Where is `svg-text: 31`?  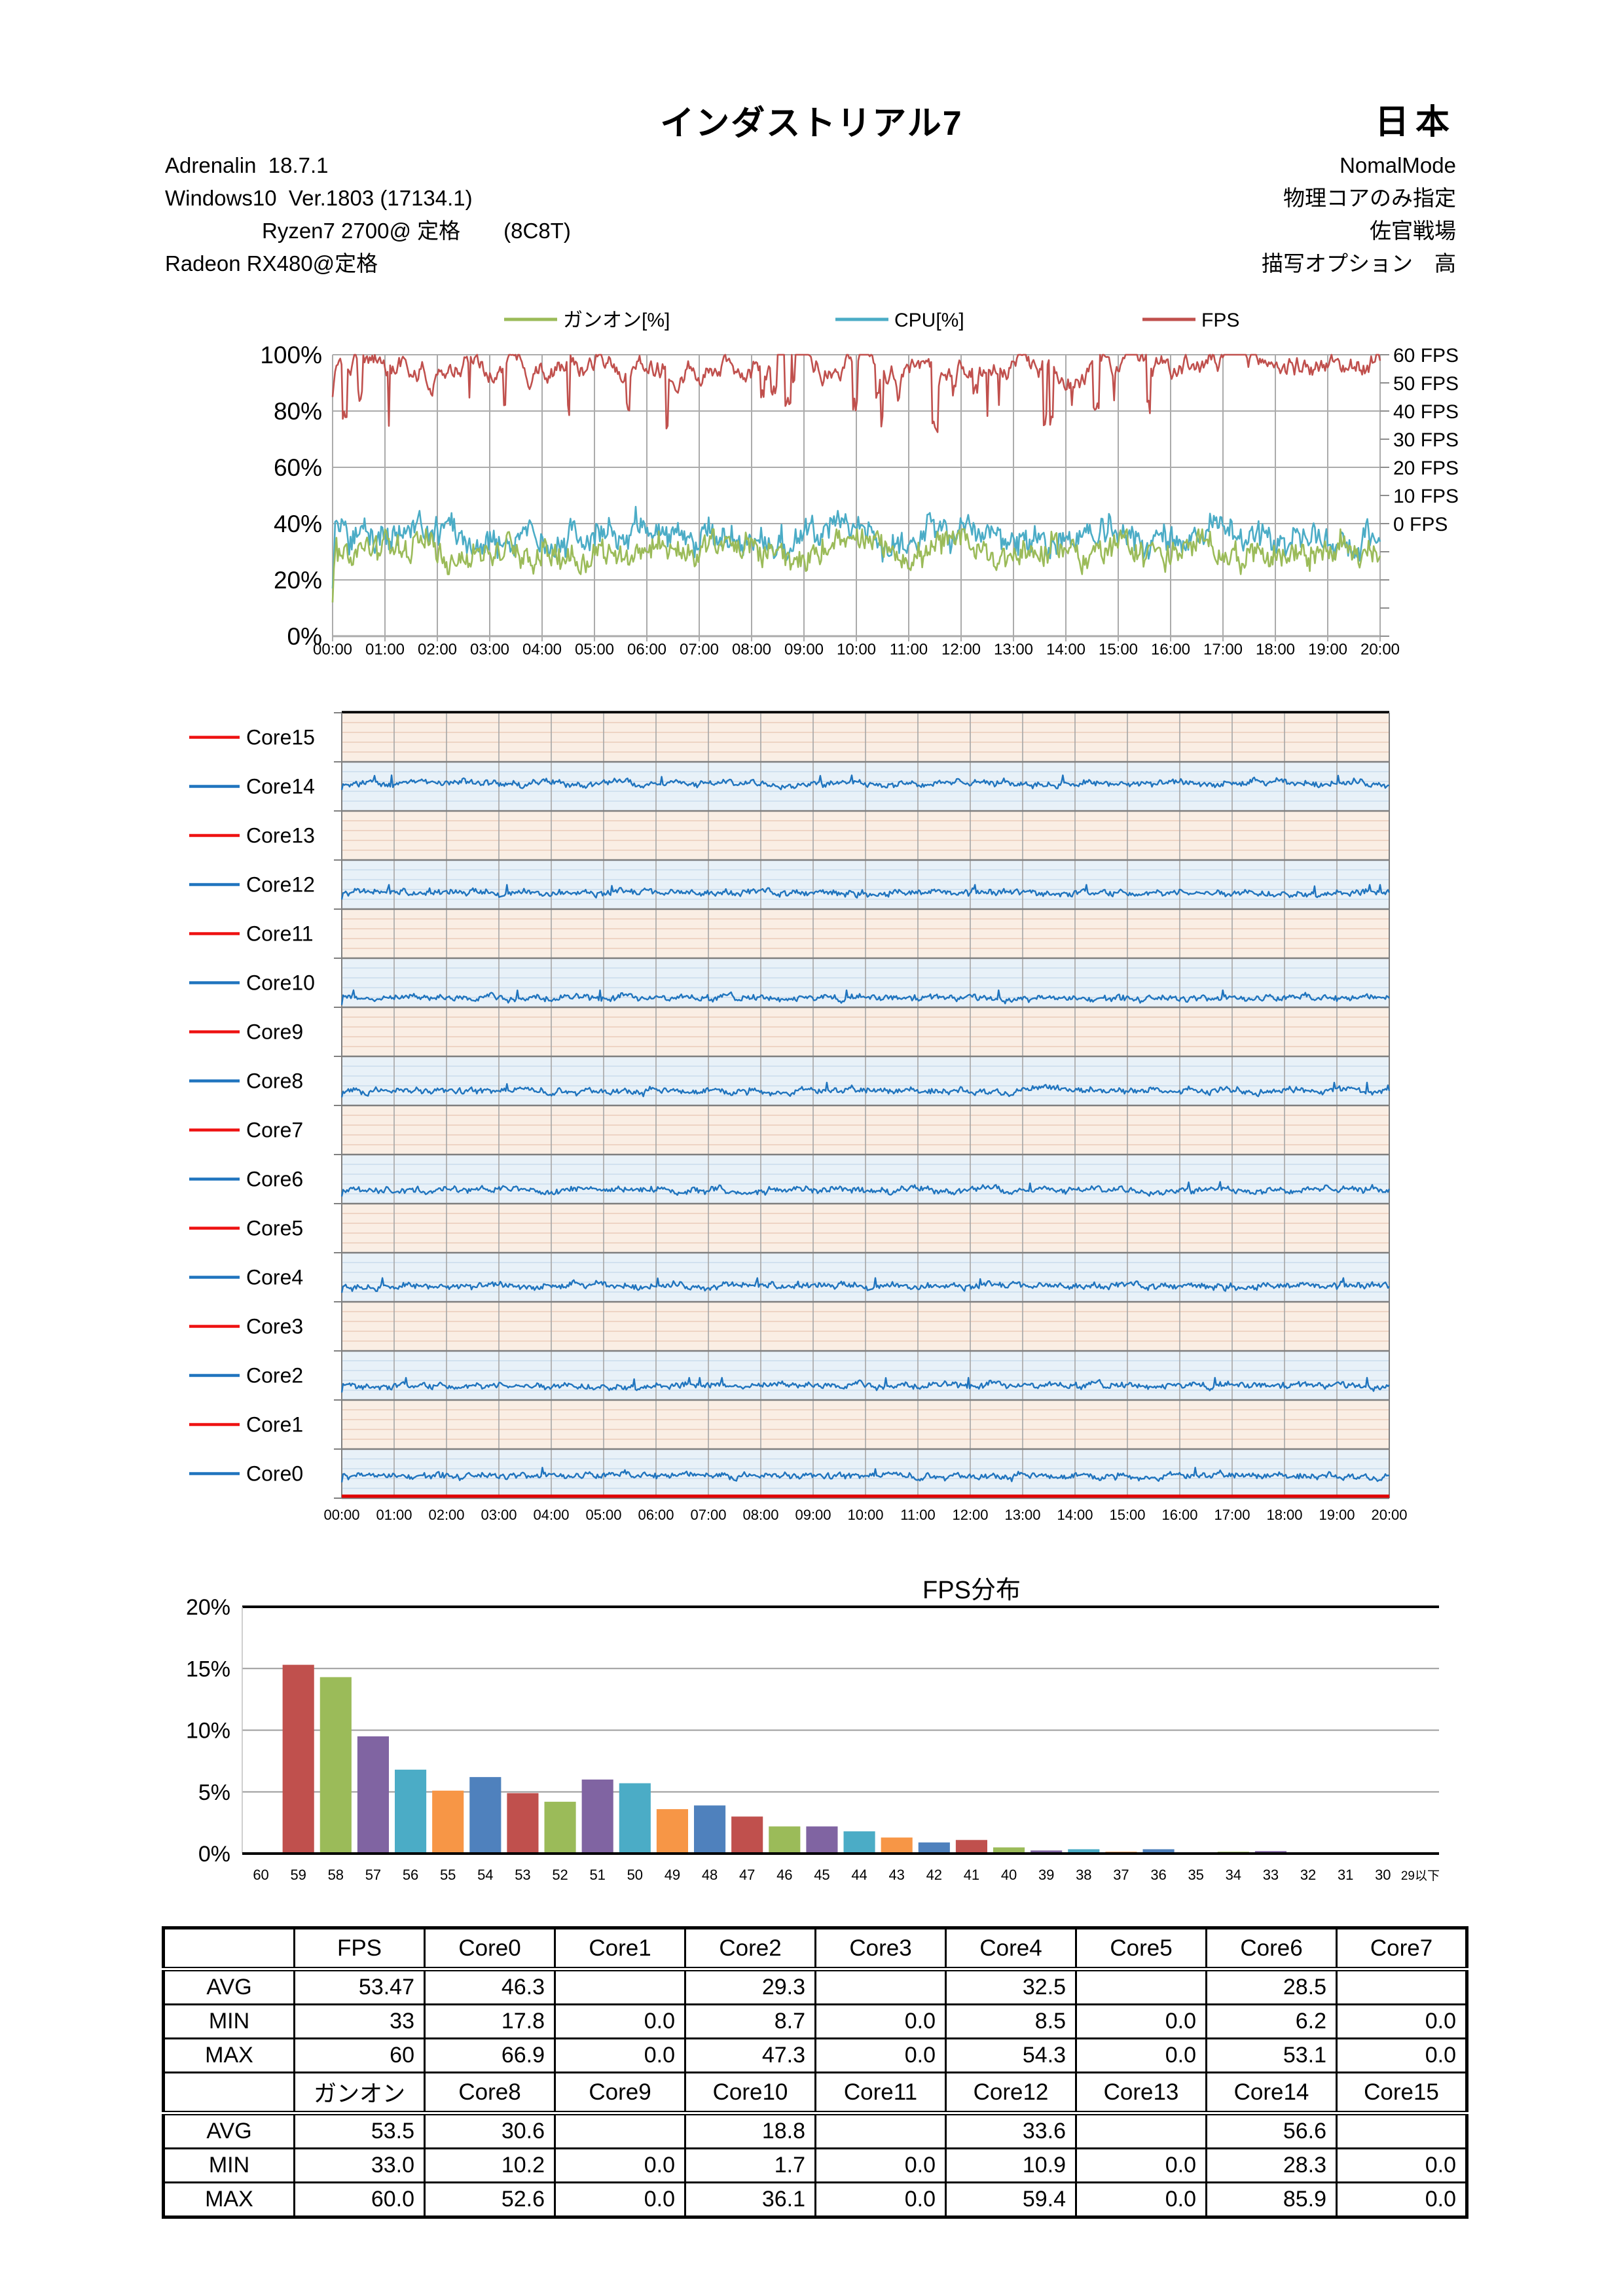
svg-text: 31 is located at coordinates (1345, 1875).